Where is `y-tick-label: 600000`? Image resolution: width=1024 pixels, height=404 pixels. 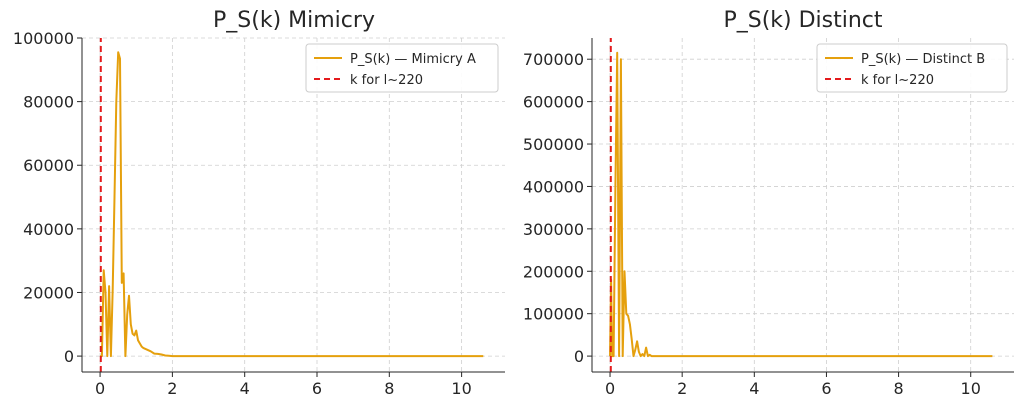 y-tick-label: 600000 is located at coordinates (553, 102).